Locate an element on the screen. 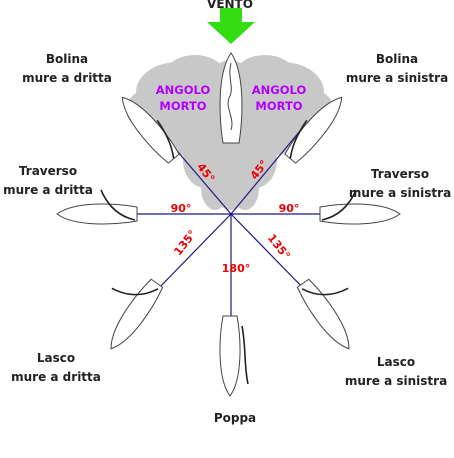  dead-zone-right-line1: ANGOLO is located at coordinates (279, 90).